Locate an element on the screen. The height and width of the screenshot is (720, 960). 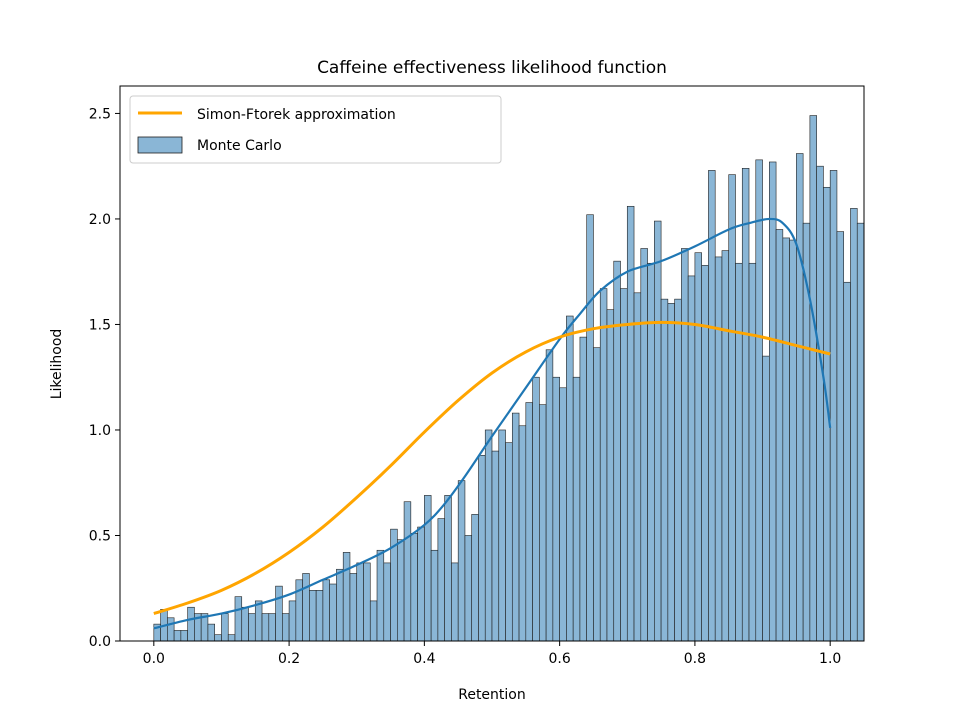
y-tick-label: 2.5 is located at coordinates (100, 114).